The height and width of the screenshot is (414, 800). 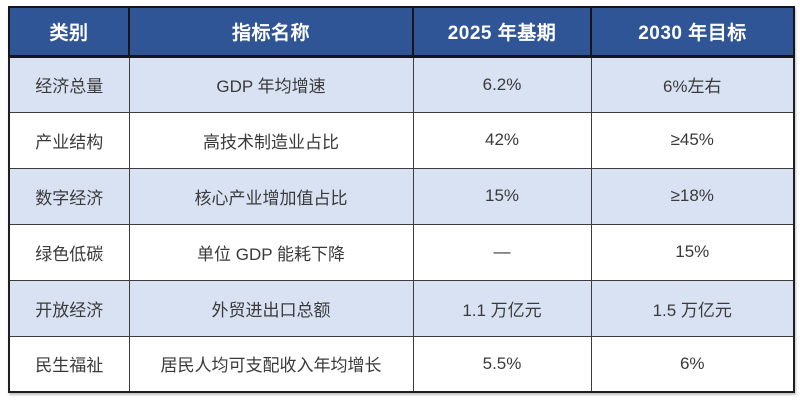 I want to click on table-row: 数字经济 核心产业增加值占比 15% ≥18%, so click(x=401, y=196).